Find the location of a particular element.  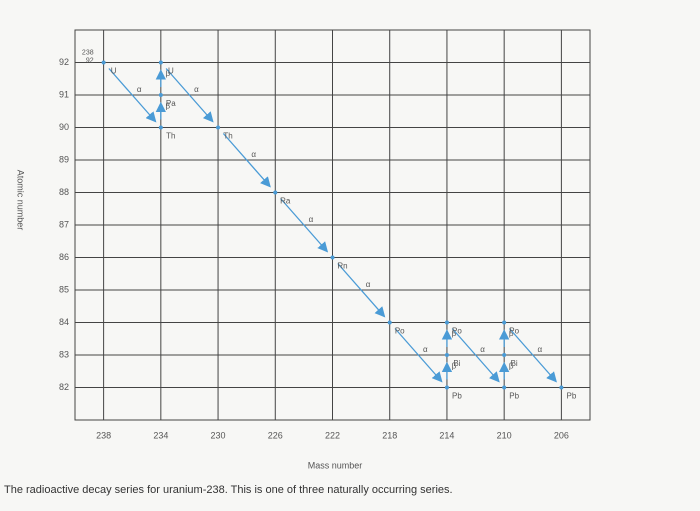

x-tick-label: 206 is located at coordinates (561, 435).